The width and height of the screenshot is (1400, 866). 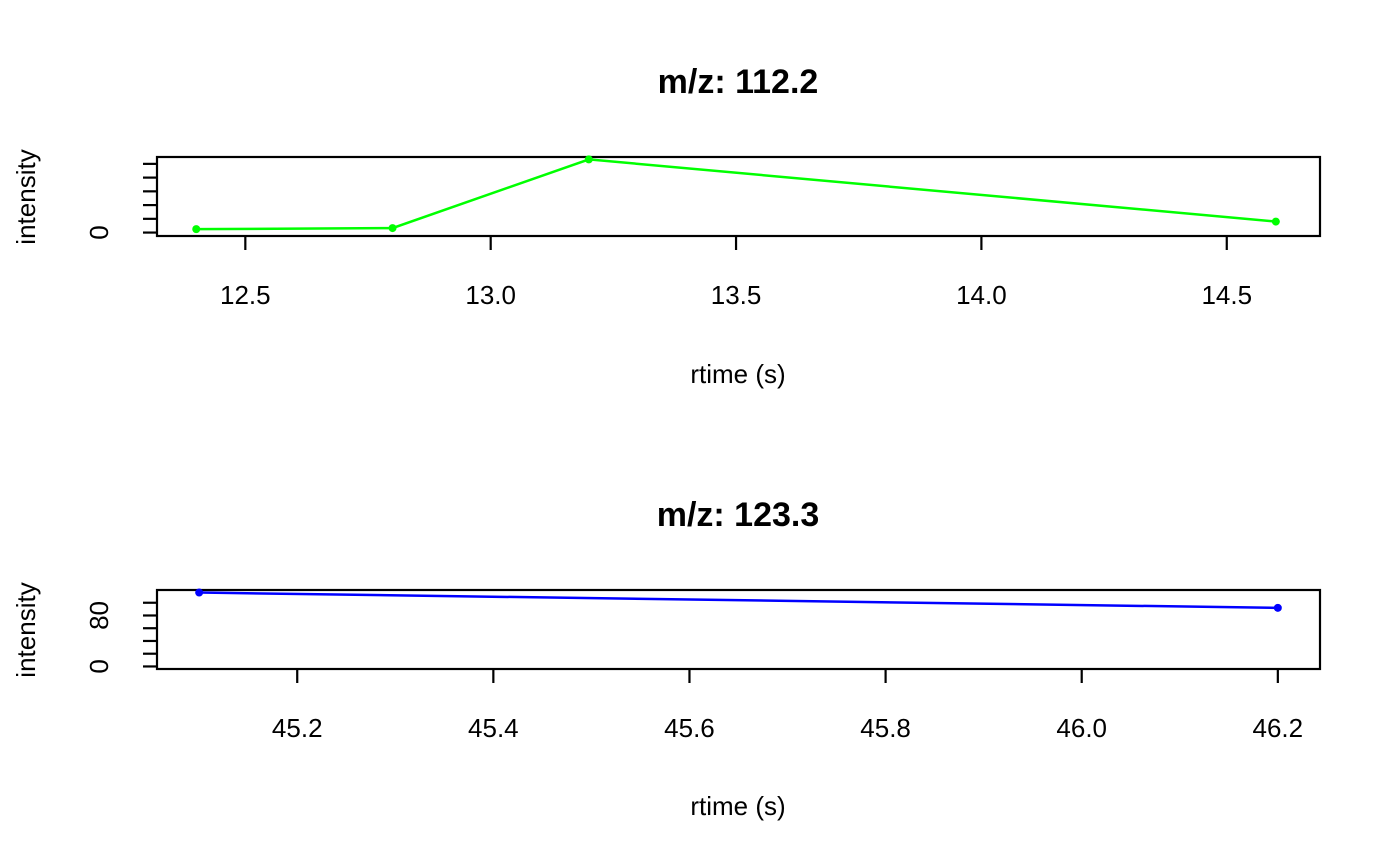 I want to click on panel-1-y-axis-label: intensity, so click(x=26, y=196).